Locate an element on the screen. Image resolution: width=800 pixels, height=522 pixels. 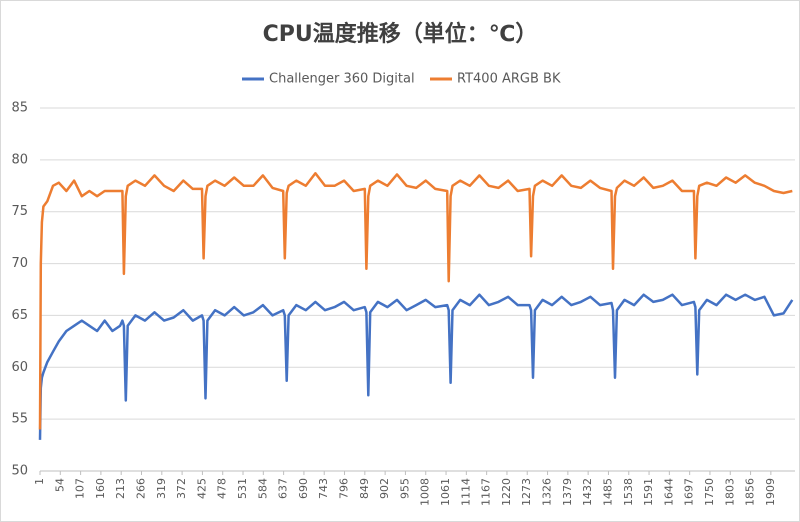
x-tick-label: 107 is located at coordinates (80, 488).